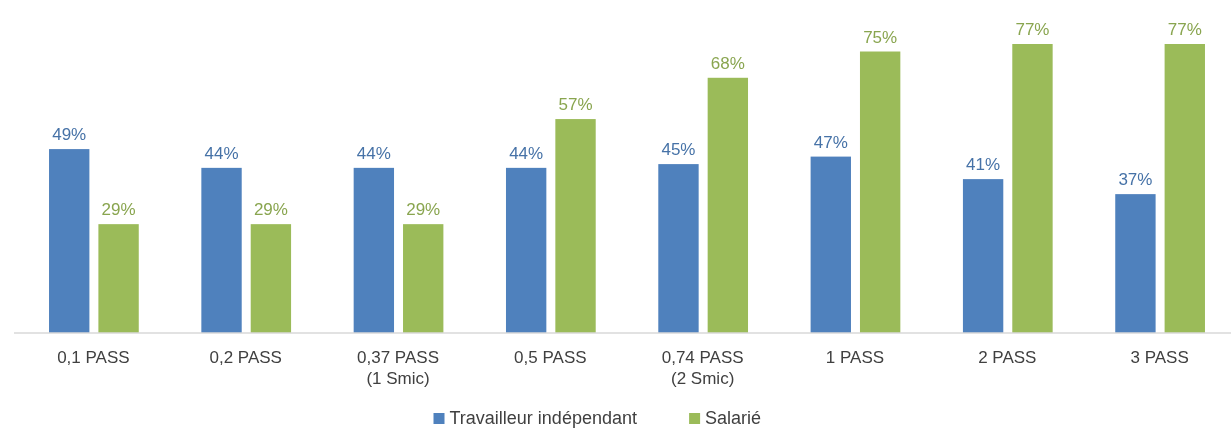  I want to click on x-tick-label: 0,2 PASS, so click(245, 357).